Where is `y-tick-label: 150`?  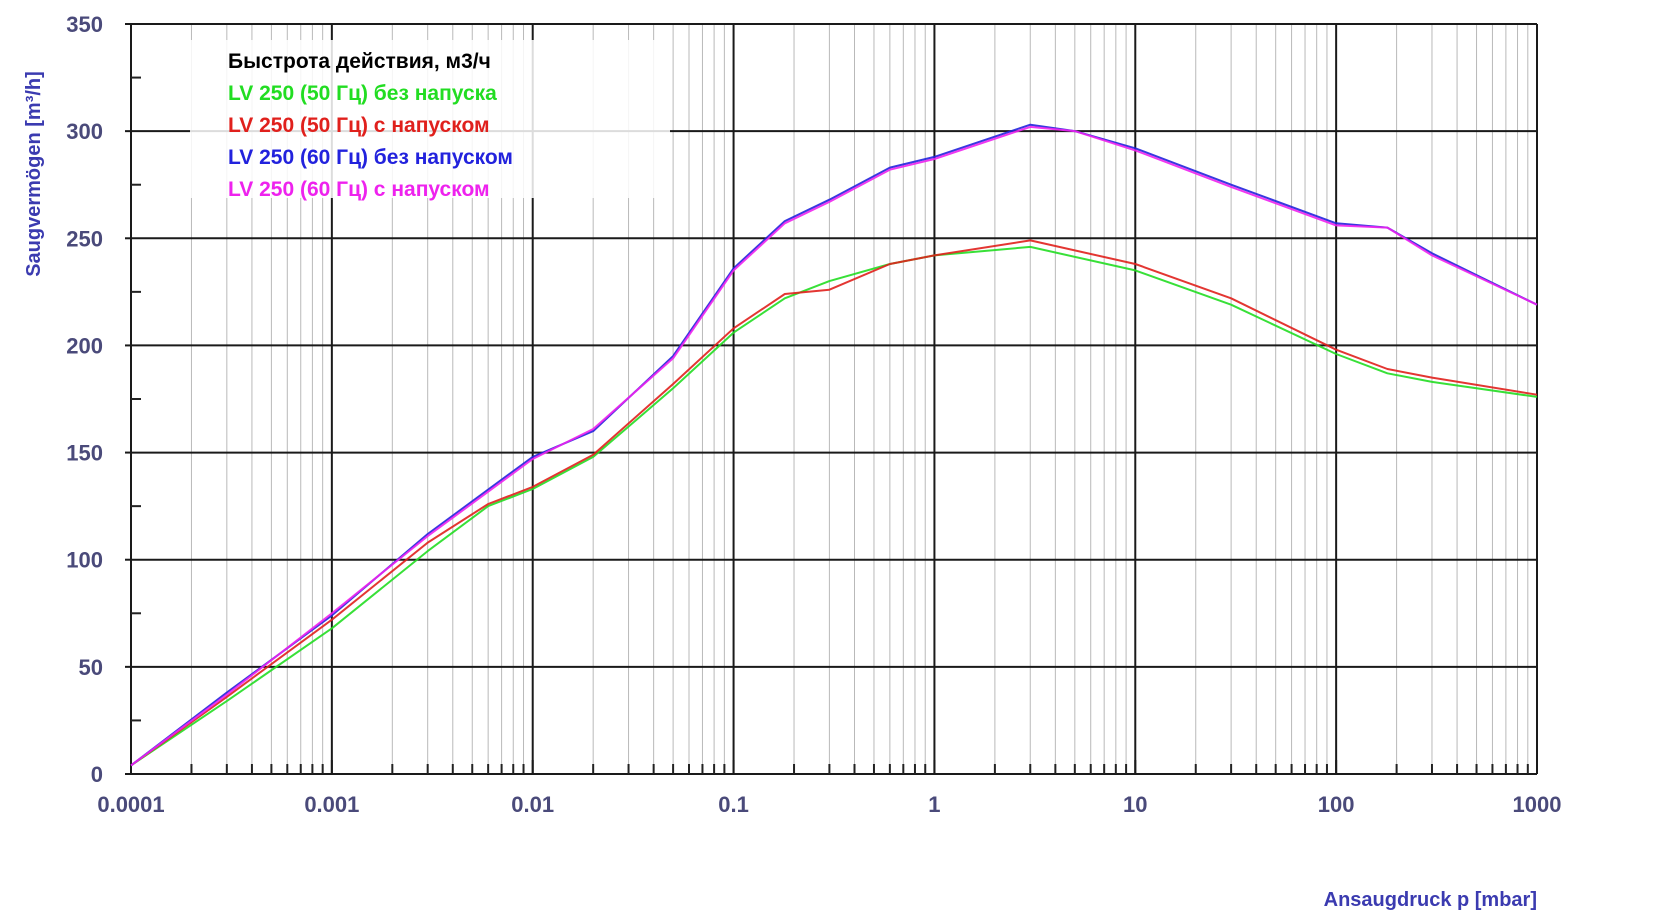
y-tick-label: 150 is located at coordinates (84, 453).